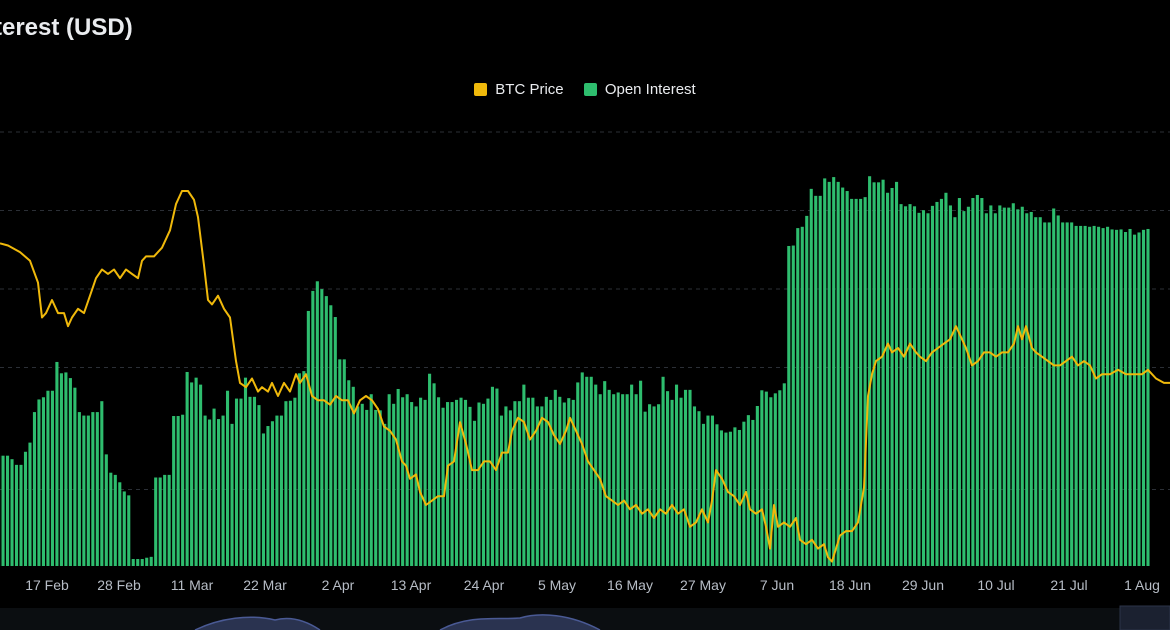 Image resolution: width=1170 pixels, height=630 pixels. I want to click on x-tick-label: 13 Apr, so click(411, 585).